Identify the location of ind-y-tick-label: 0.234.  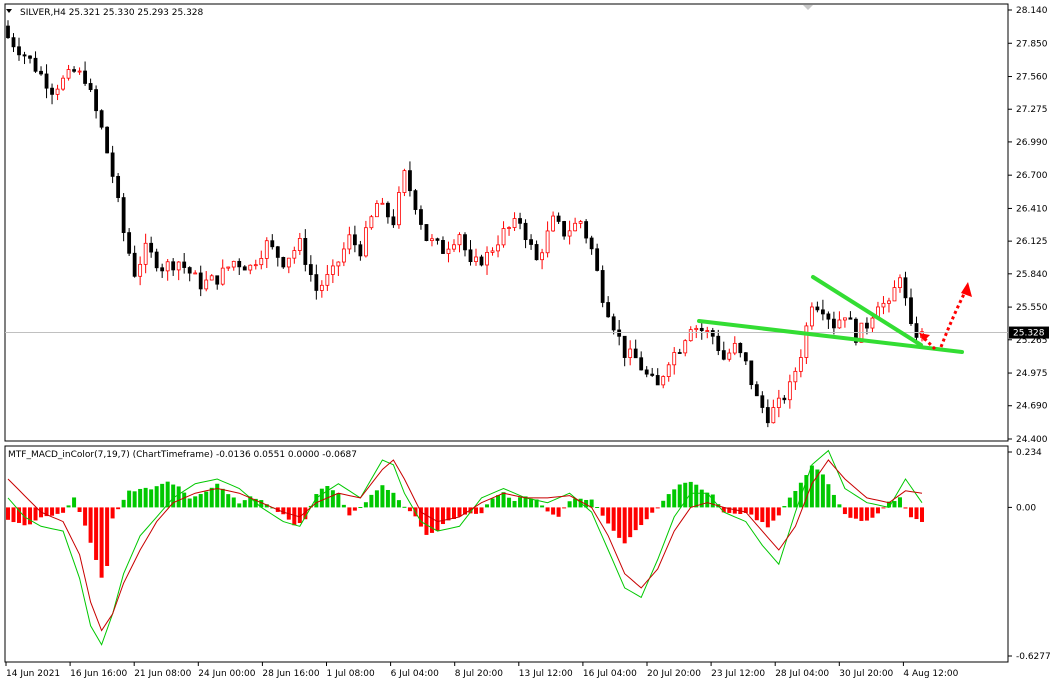
(1029, 453).